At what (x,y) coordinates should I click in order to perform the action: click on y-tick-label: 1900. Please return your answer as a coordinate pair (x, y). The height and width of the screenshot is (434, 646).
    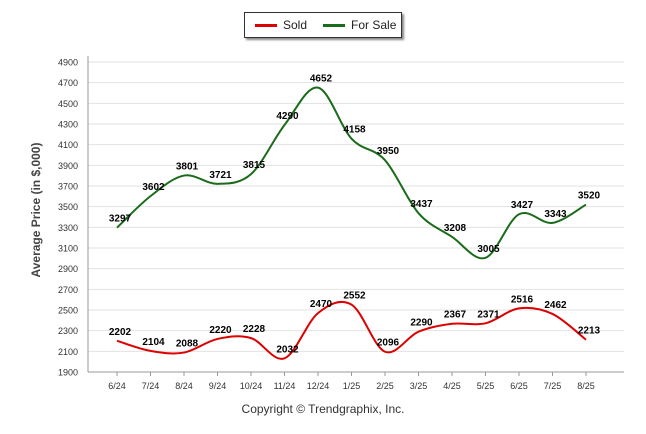
    Looking at the image, I should click on (68, 373).